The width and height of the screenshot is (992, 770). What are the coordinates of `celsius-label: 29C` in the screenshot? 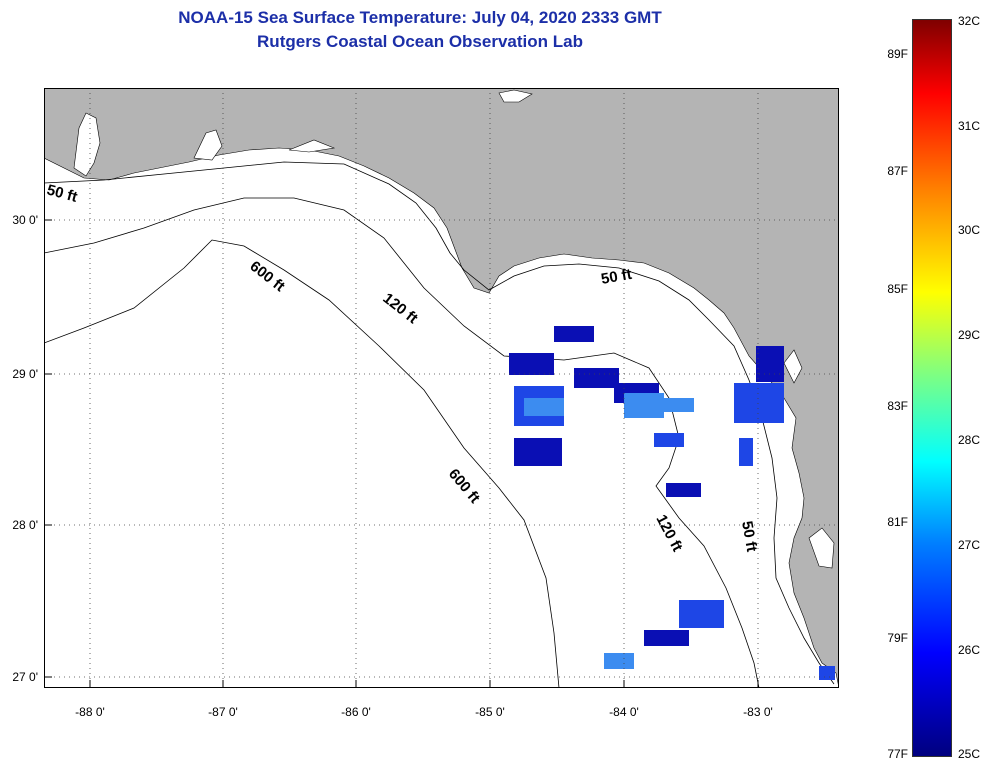 It's located at (969, 335).